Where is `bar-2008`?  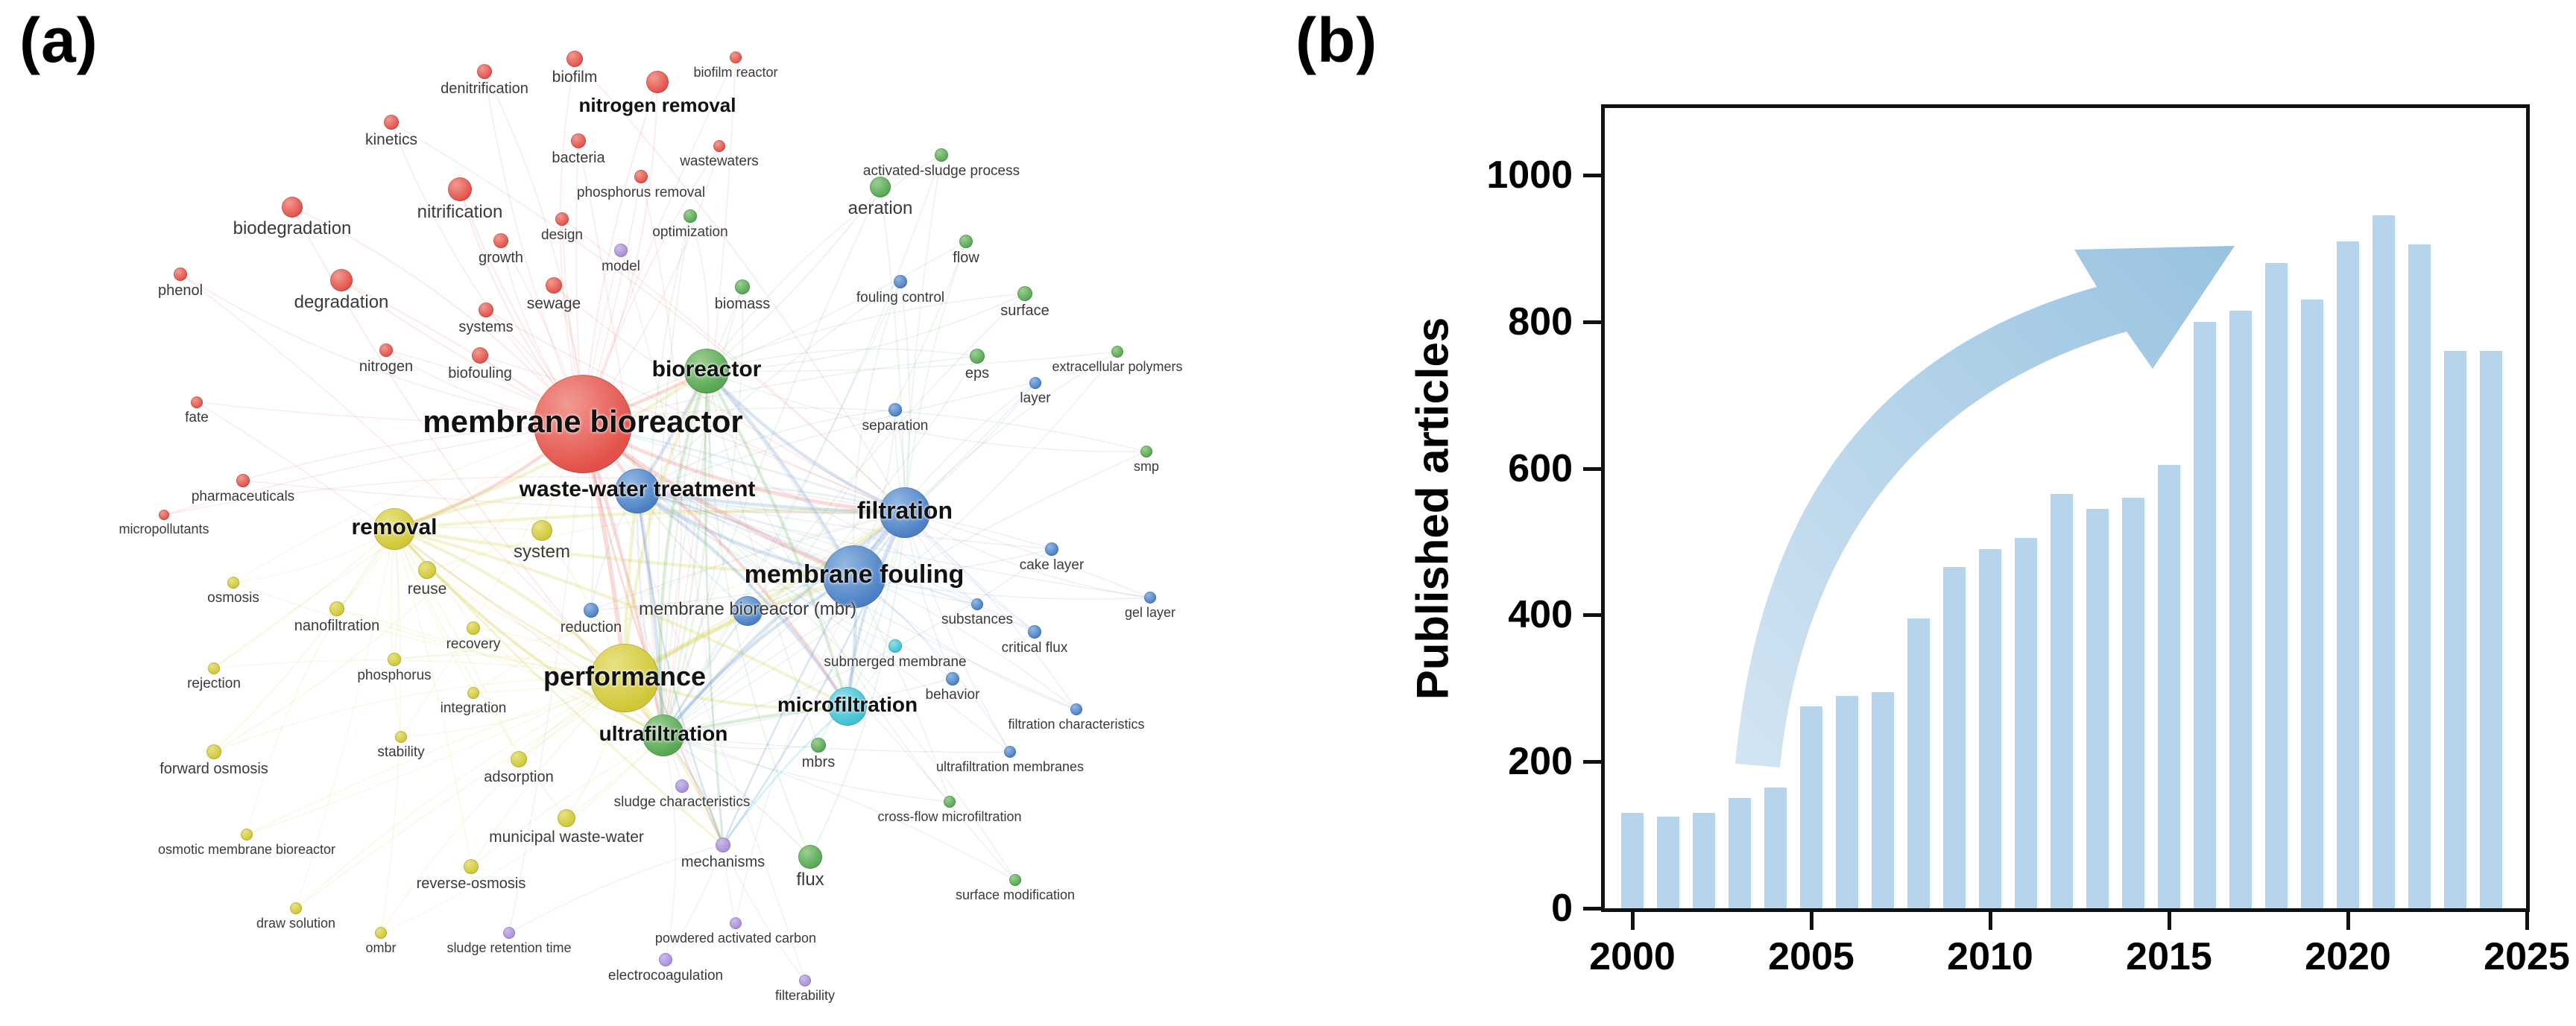
bar-2008 is located at coordinates (1919, 763).